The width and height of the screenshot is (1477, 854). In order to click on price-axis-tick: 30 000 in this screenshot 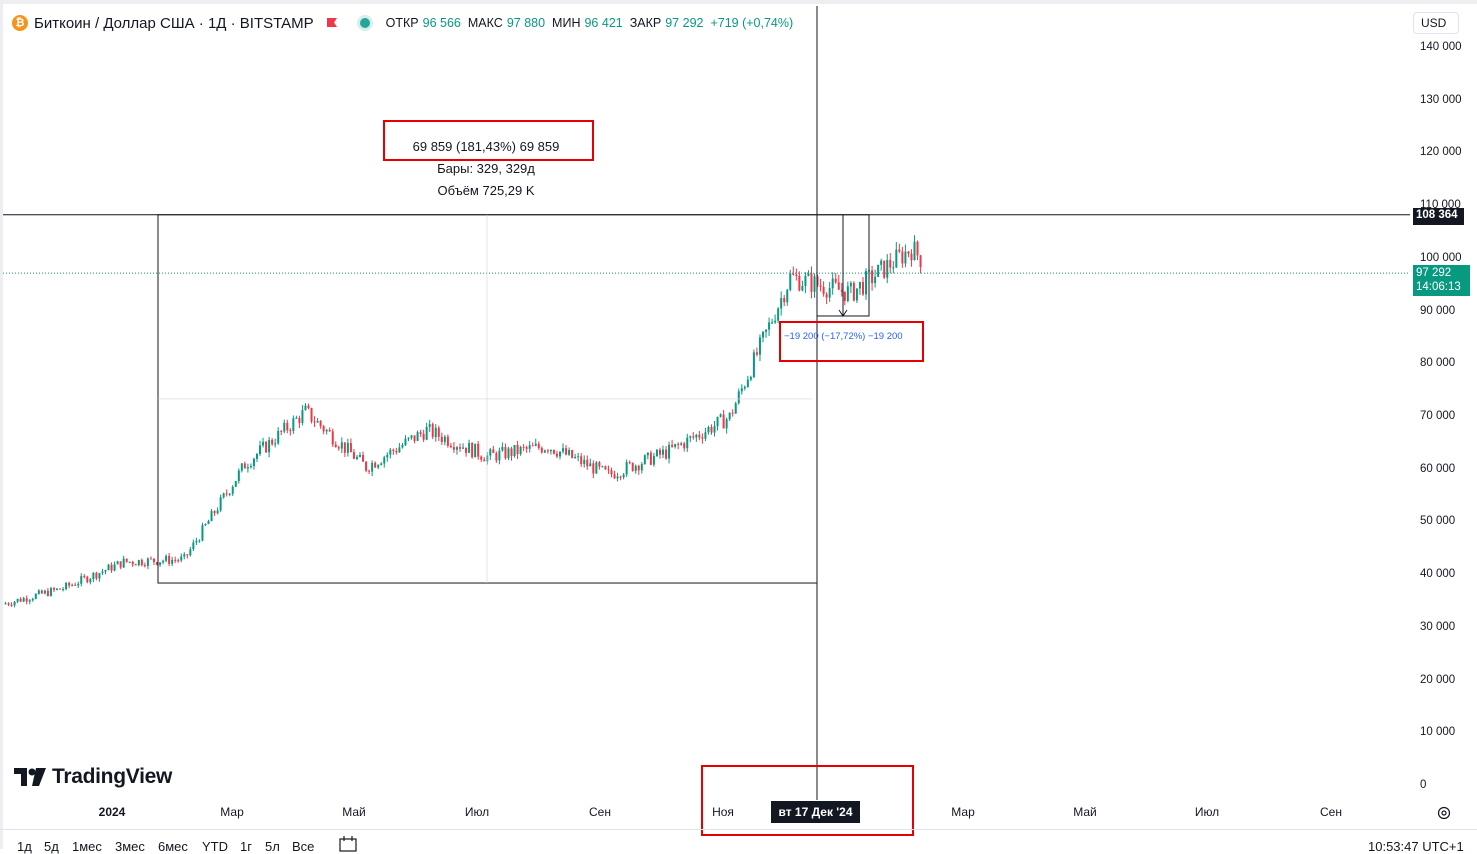, I will do `click(1438, 626)`.